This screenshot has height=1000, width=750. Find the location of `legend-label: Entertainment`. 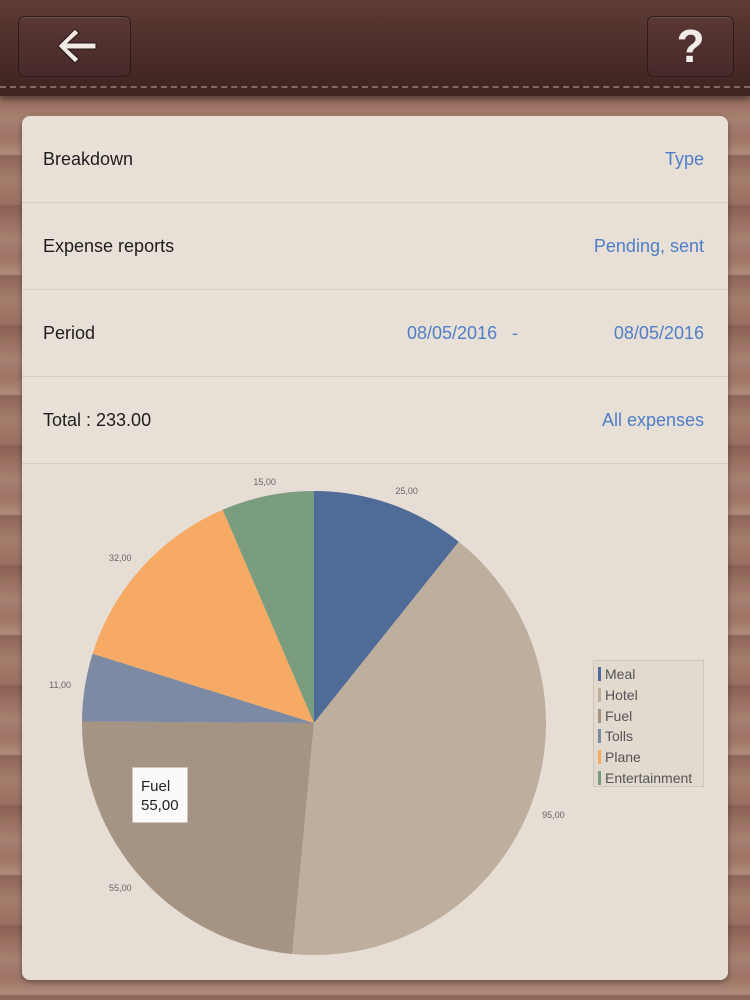

legend-label: Entertainment is located at coordinates (649, 778).